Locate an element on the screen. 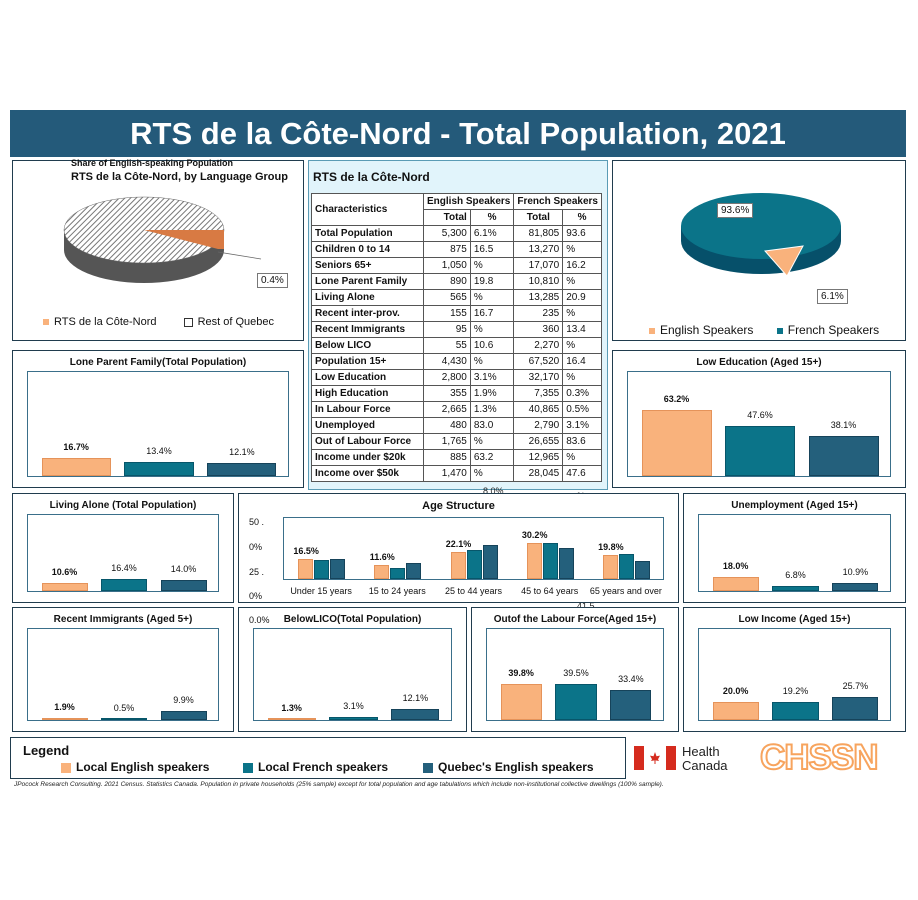 The height and width of the screenshot is (900, 918). table-cell-fr-total: 13,270 is located at coordinates (538, 249).